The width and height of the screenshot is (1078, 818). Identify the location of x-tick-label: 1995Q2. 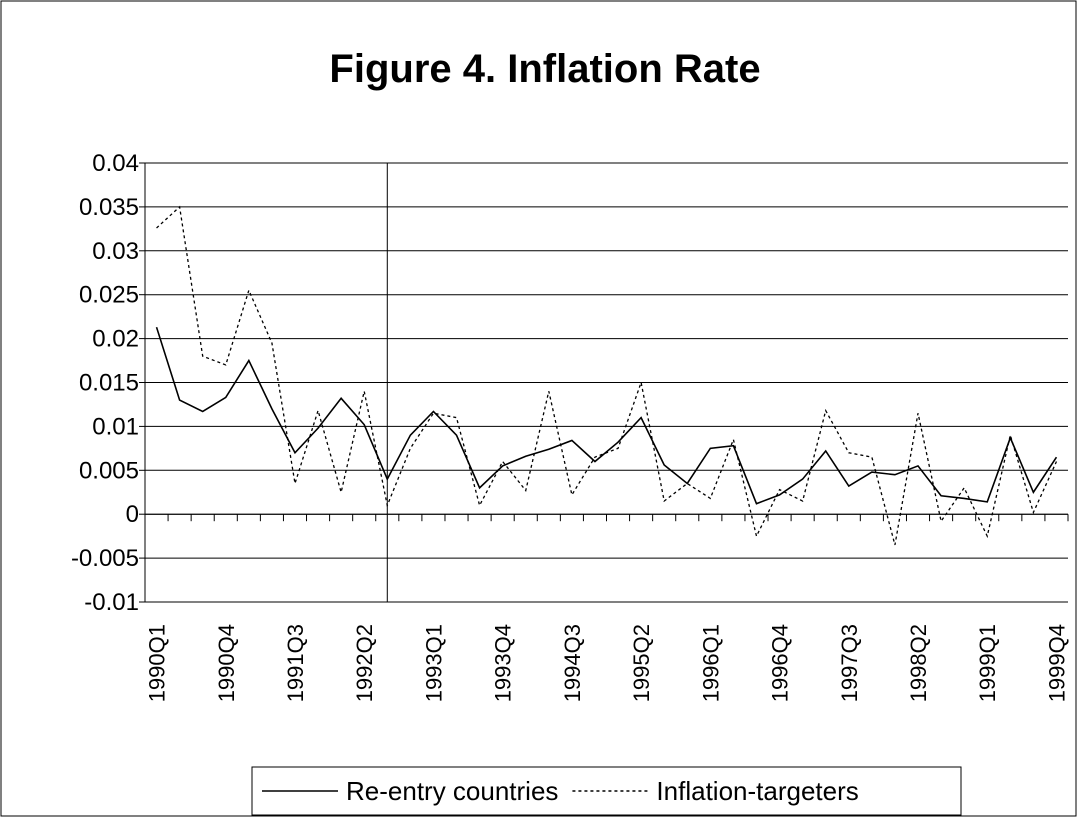
(641, 663).